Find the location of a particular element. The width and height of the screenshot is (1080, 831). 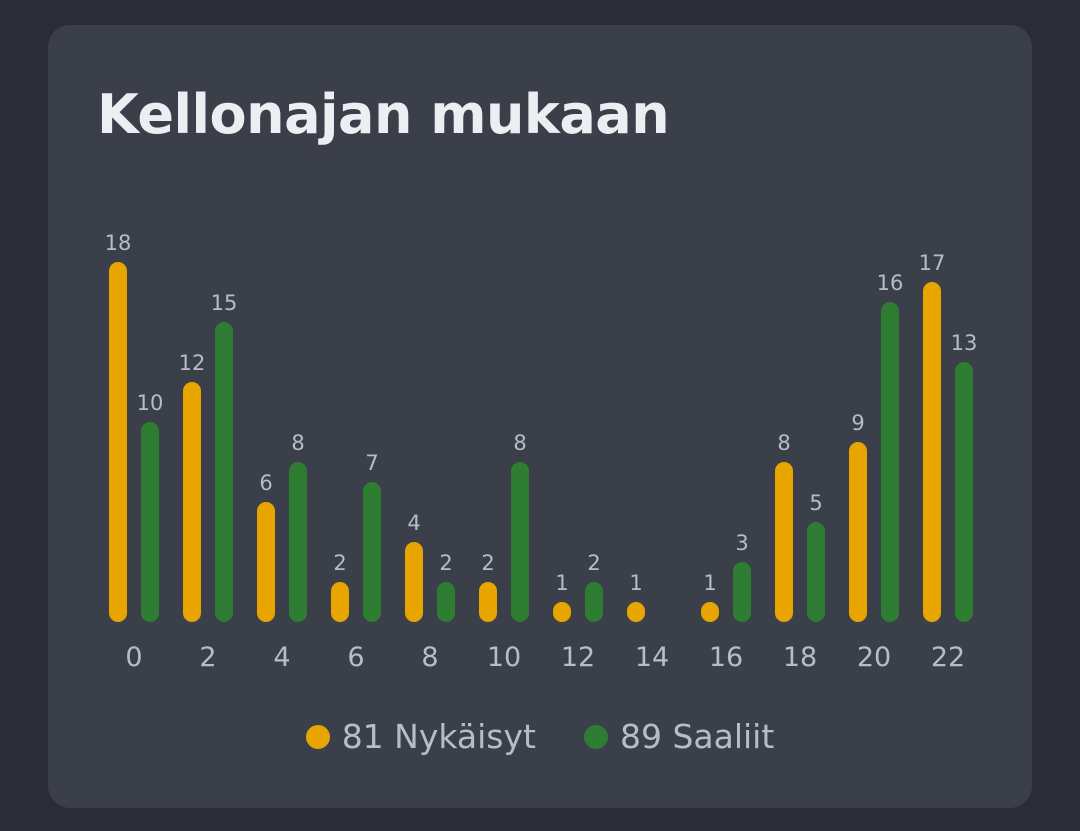

x-tick-label: 18 is located at coordinates (800, 657).